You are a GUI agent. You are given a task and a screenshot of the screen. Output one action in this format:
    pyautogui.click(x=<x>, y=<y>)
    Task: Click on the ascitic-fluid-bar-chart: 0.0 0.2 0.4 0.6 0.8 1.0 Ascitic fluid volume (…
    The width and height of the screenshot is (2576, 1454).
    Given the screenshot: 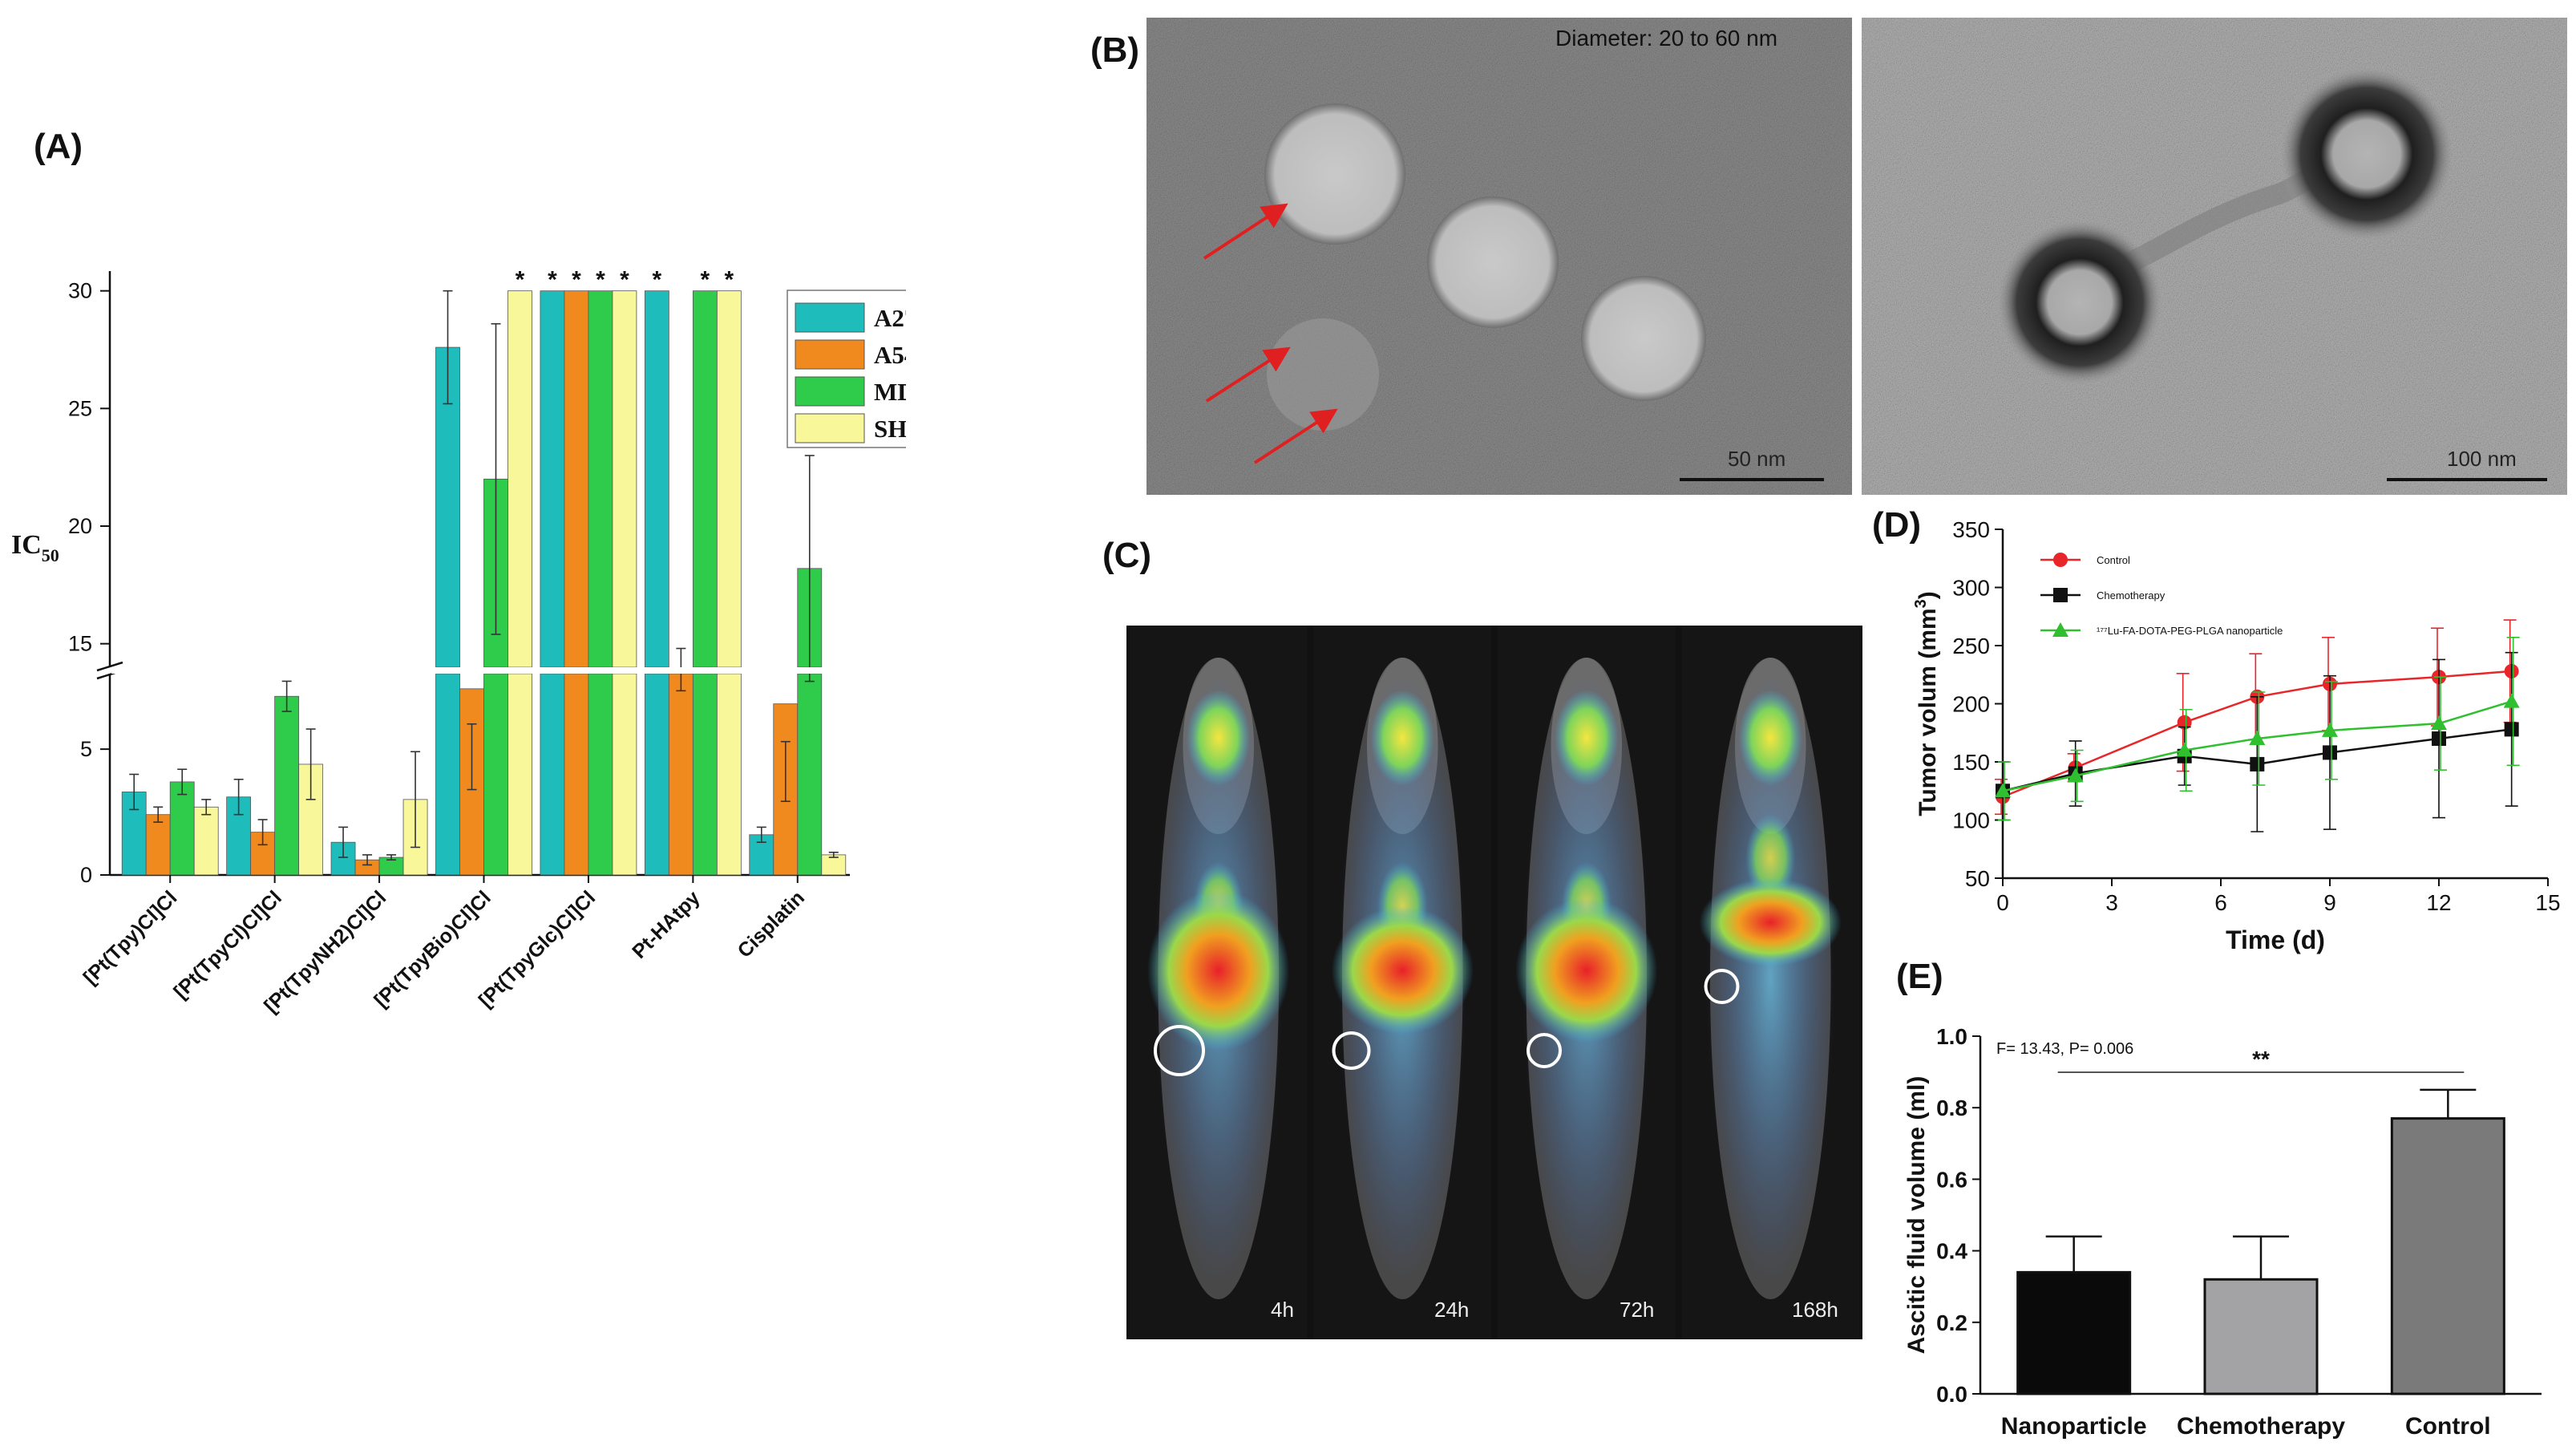 What is the action you would take?
    pyautogui.click(x=2222, y=1232)
    